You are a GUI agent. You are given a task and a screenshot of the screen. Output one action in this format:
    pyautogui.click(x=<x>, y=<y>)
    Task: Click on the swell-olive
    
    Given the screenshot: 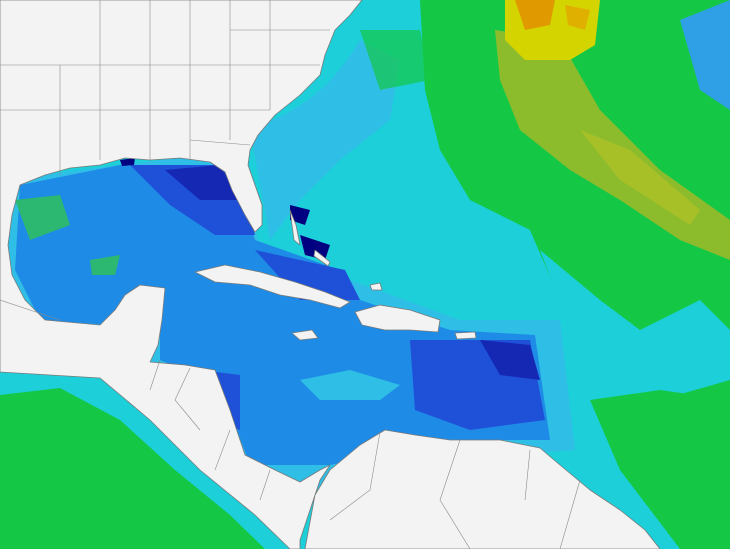 What is the action you would take?
    pyautogui.click(x=640, y=177)
    